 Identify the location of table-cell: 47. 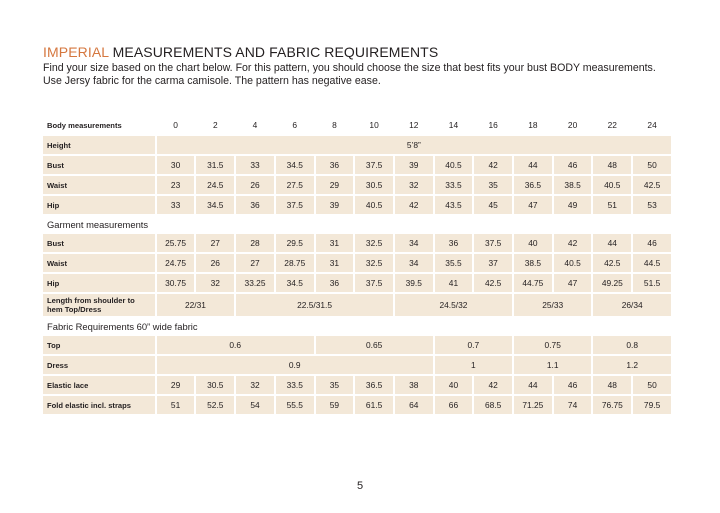
(532, 205).